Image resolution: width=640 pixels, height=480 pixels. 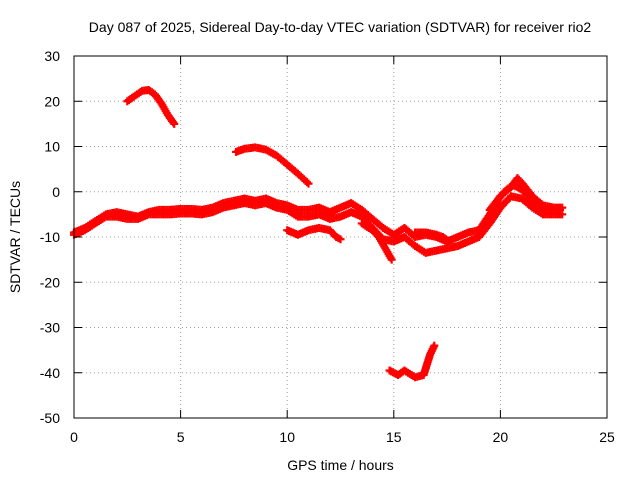 I want to click on series-segment-mid-10h, so click(x=314, y=233).